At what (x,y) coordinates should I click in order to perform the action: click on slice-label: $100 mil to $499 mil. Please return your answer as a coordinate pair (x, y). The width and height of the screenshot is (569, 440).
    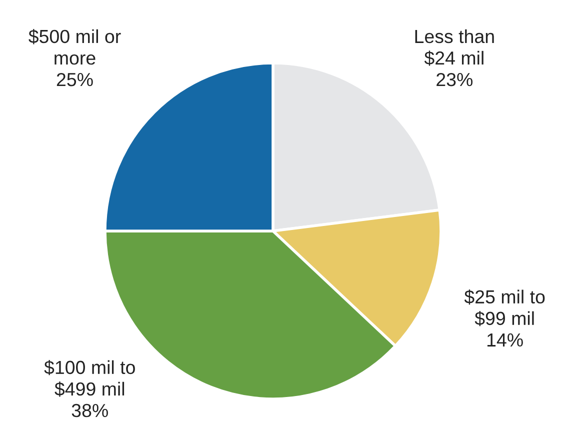
    Looking at the image, I should click on (89, 378).